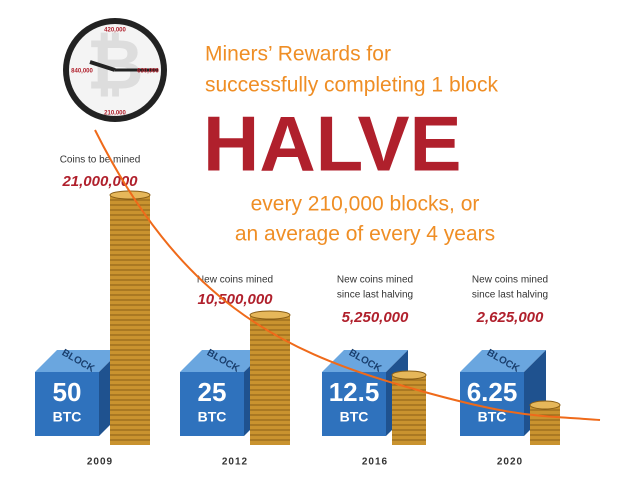 The width and height of the screenshot is (640, 480). I want to click on caption: Coins to be mined, so click(100, 160).